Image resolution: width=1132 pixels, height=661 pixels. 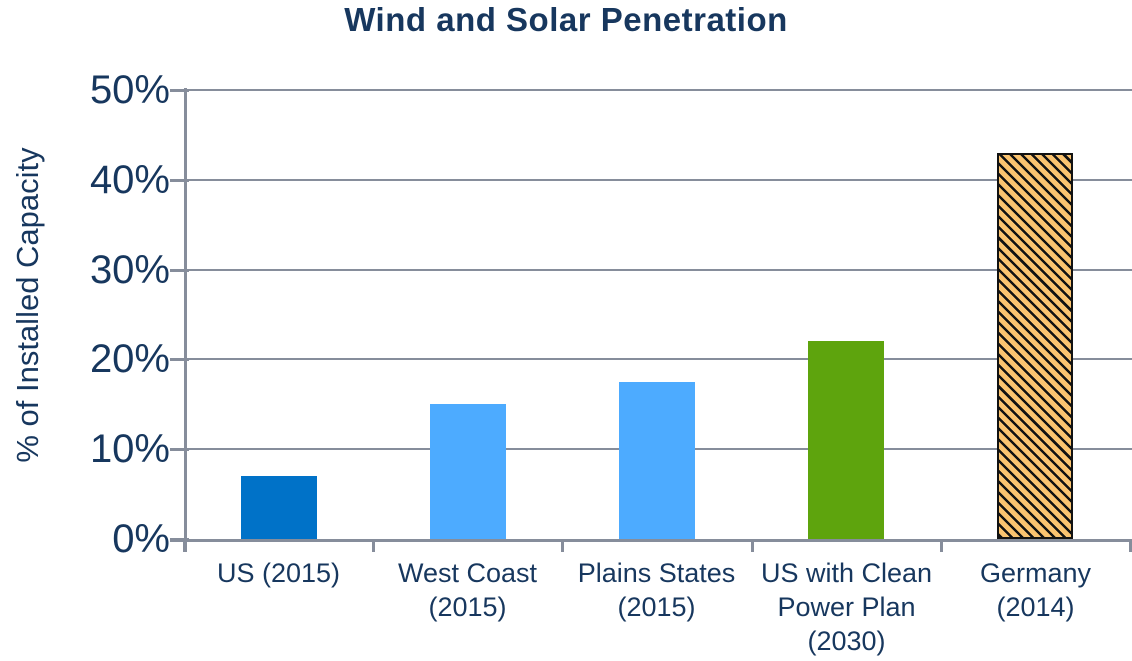 What do you see at coordinates (566, 19) in the screenshot?
I see `chart-title: Wind and Solar Penetration` at bounding box center [566, 19].